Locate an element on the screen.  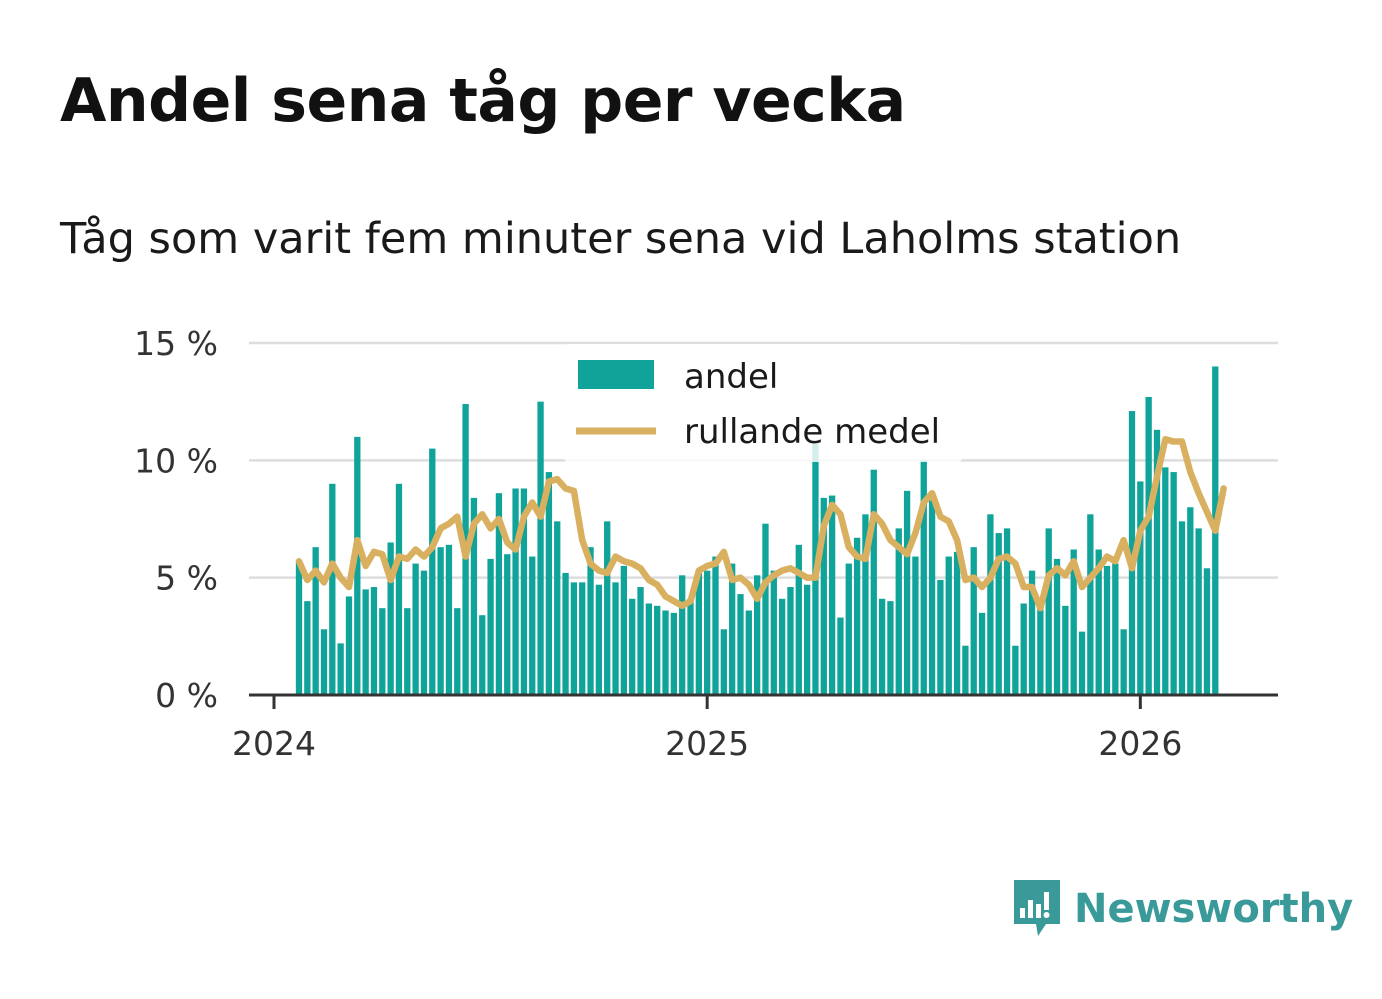
x-axis: 2024 2025 2026 is located at coordinates (755, 728).